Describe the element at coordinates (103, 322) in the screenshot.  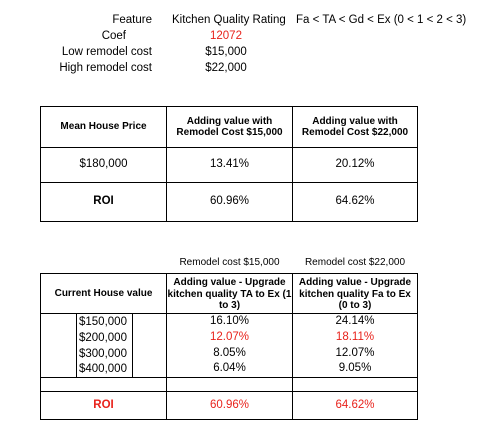
I see `table2-row1-house-value: $150,000` at that location.